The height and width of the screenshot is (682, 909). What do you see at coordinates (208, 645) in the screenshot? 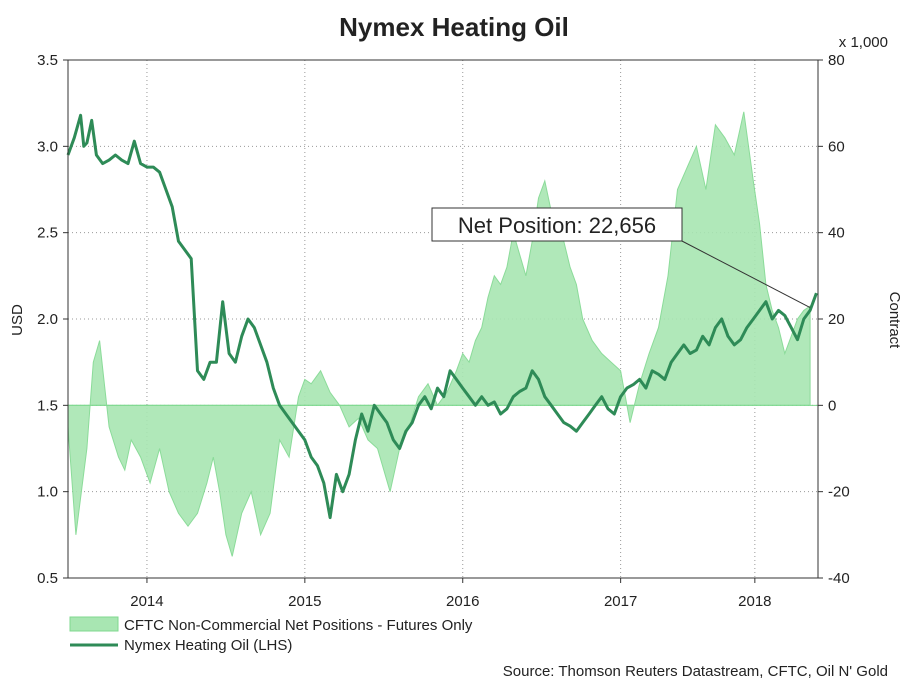
I see `legend-label-heating-oil: Nymex Heating Oil (LHS)` at bounding box center [208, 645].